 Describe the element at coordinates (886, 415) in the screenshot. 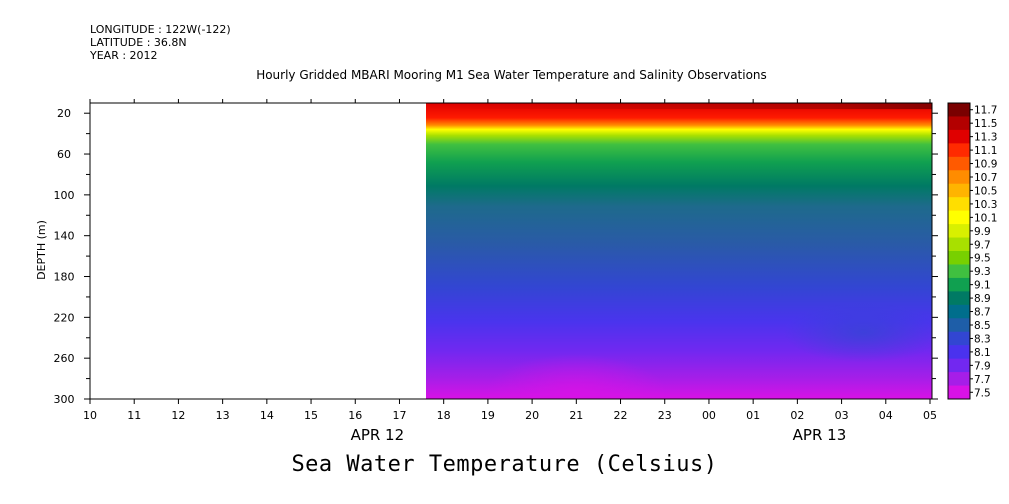

I see `x-tick-label: 04` at that location.